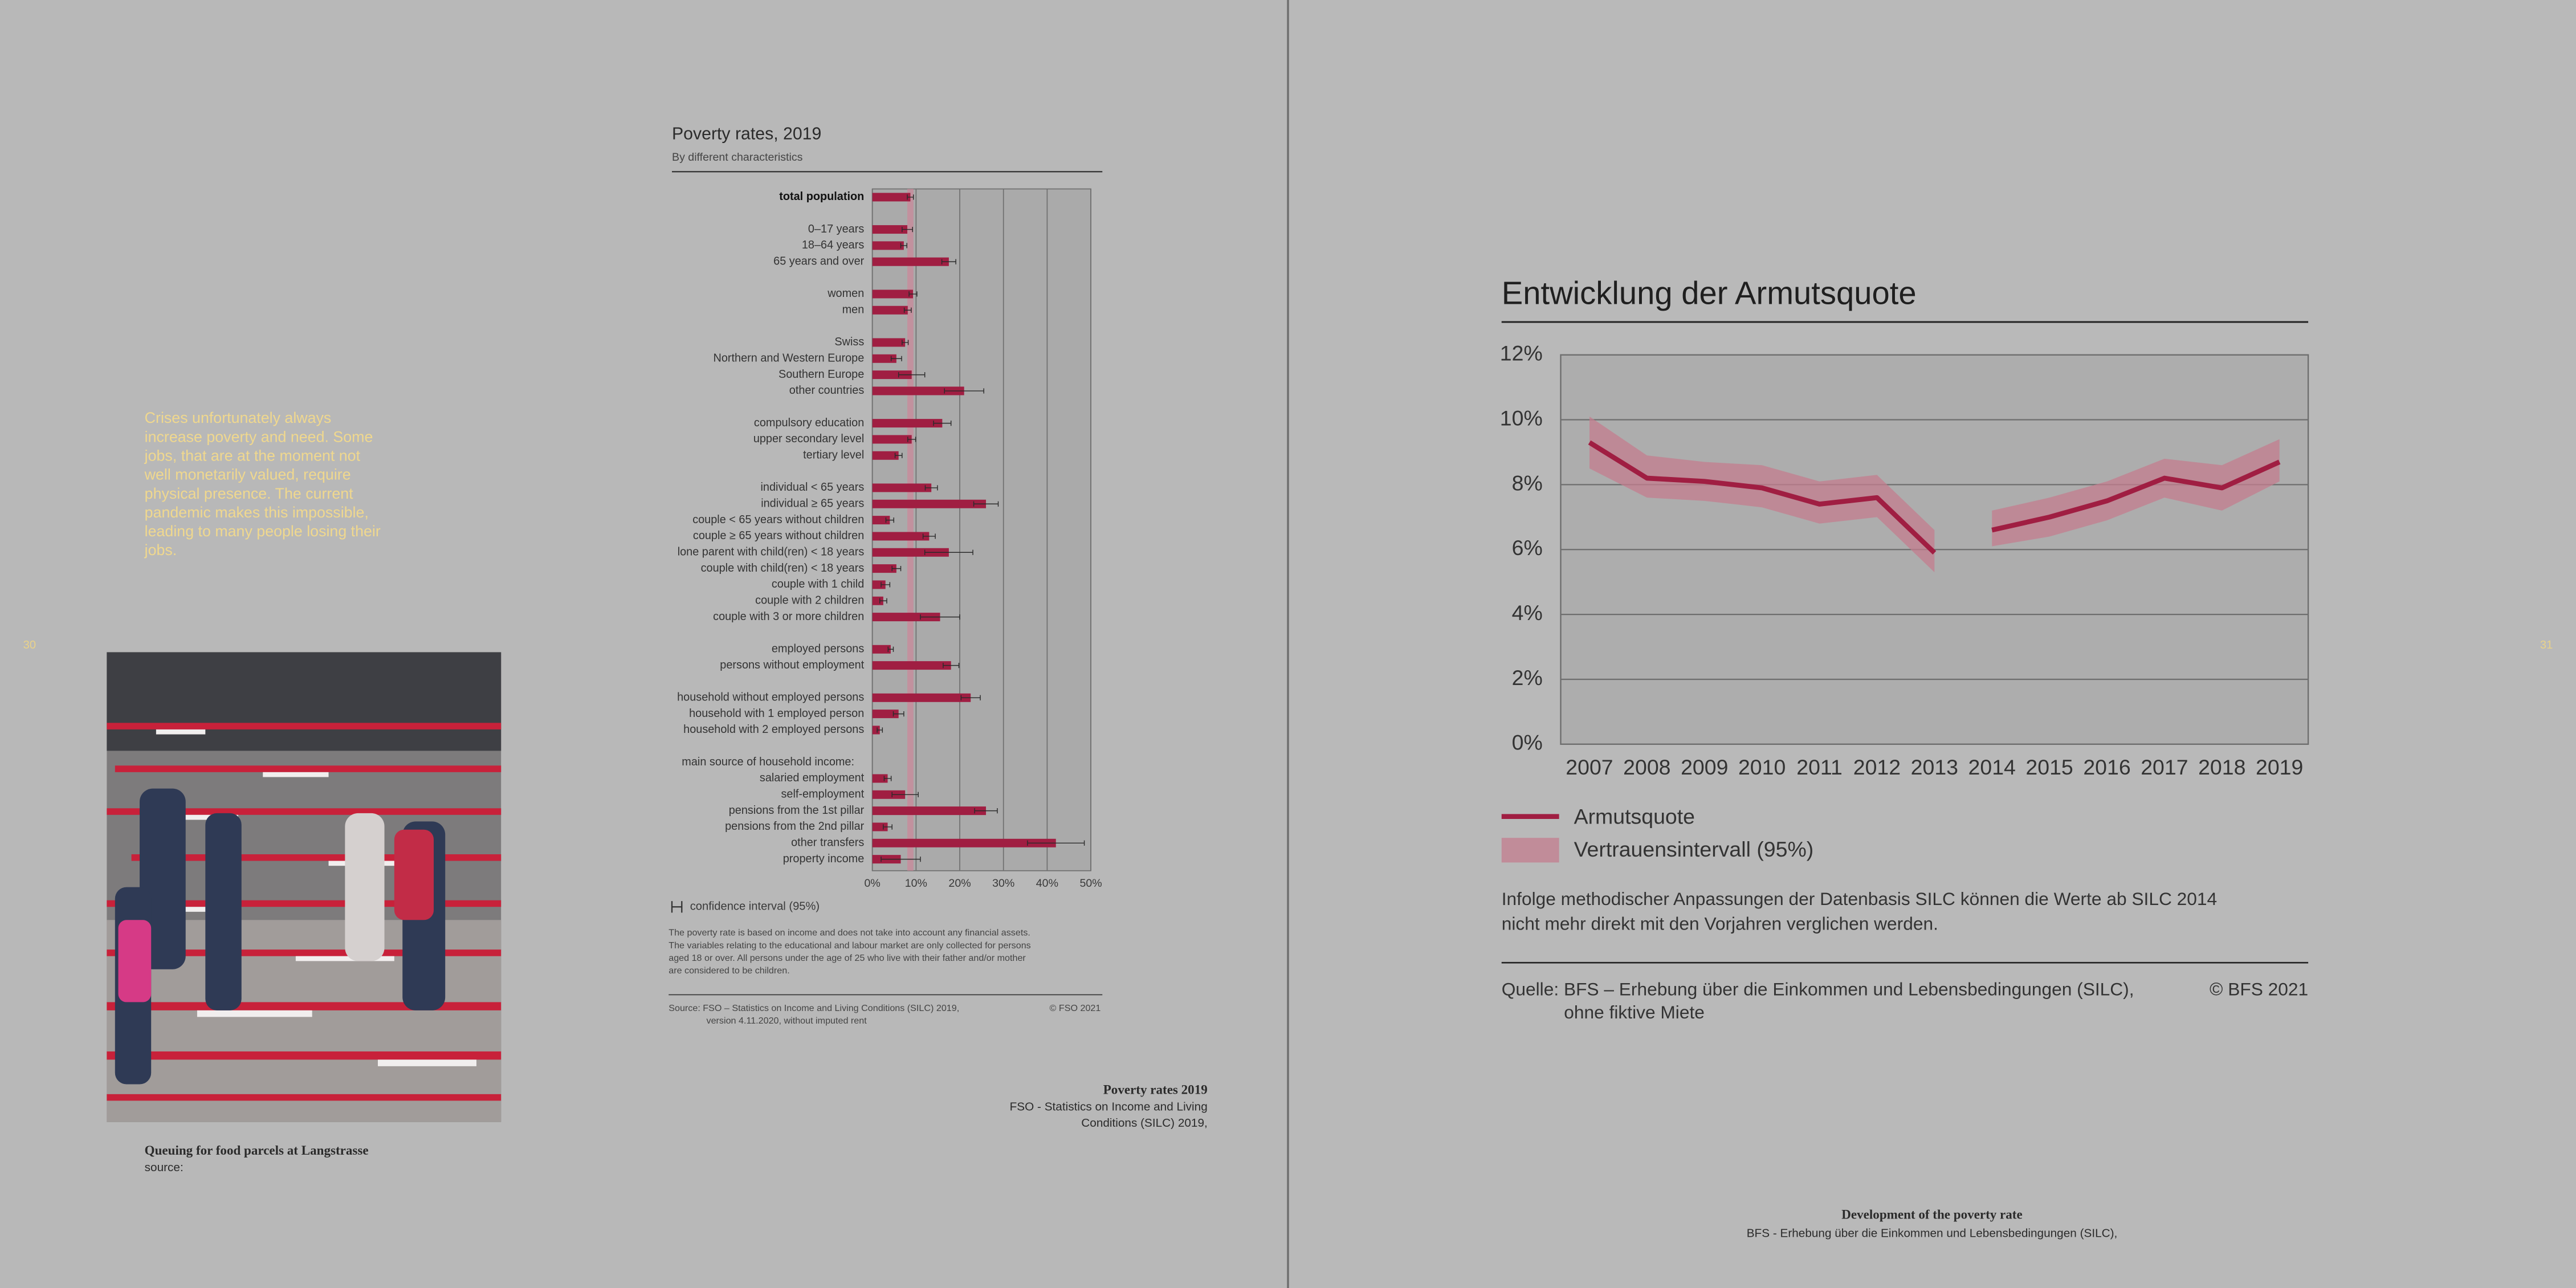  I want to click on legend-swatch, so click(1530, 850).